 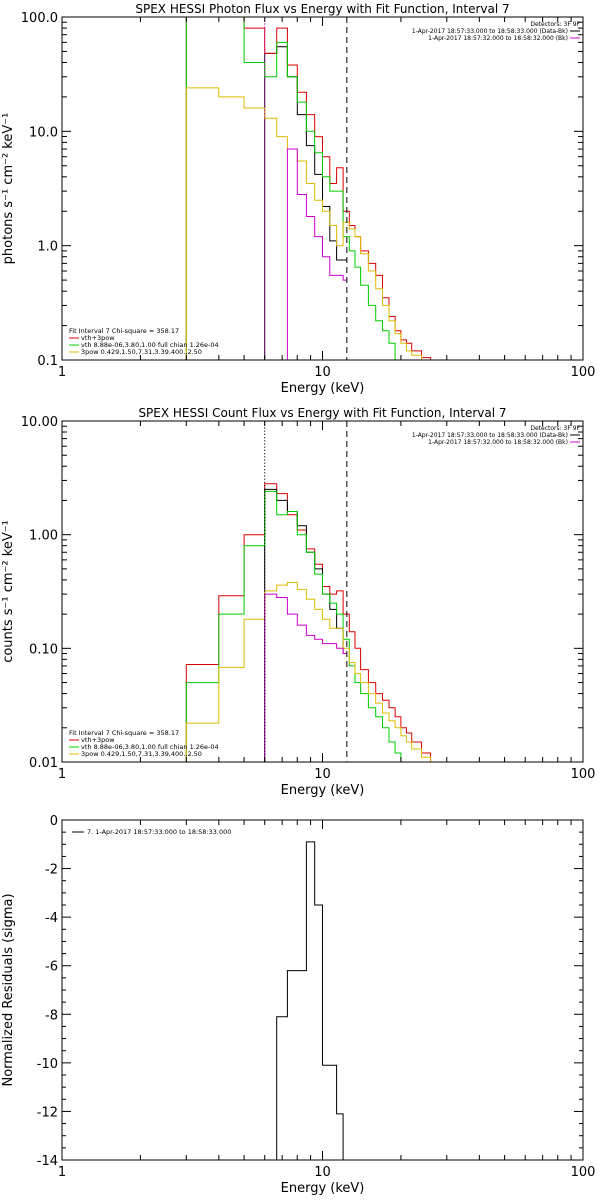 I want to click on y-tick-label: -12, so click(x=47, y=1112).